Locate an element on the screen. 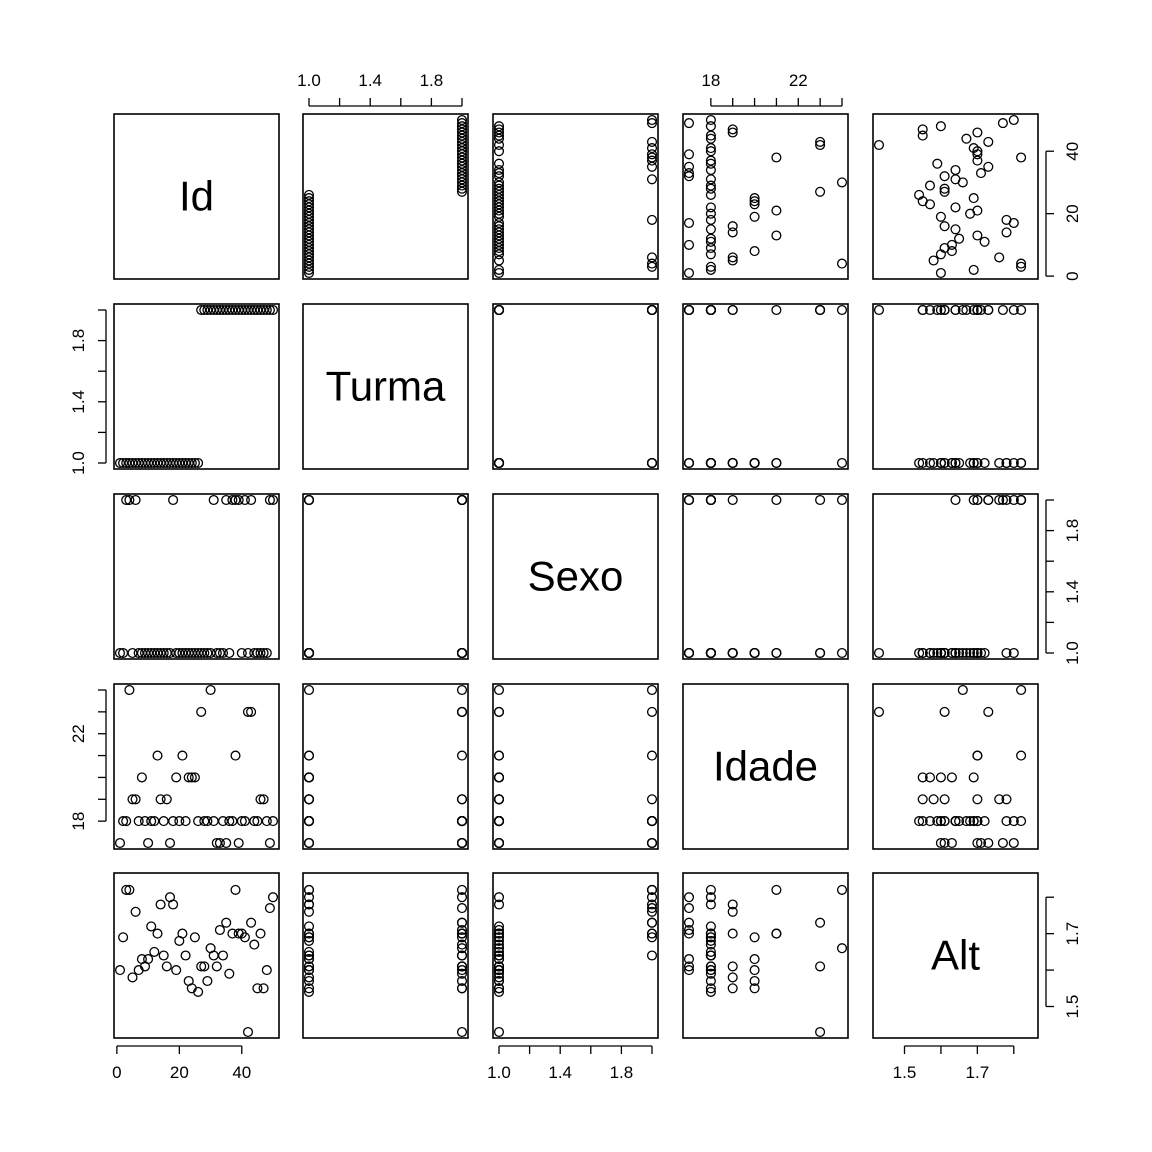 This screenshot has width=1152, height=1152. tick-label-Turma: 1.8 is located at coordinates (432, 80).